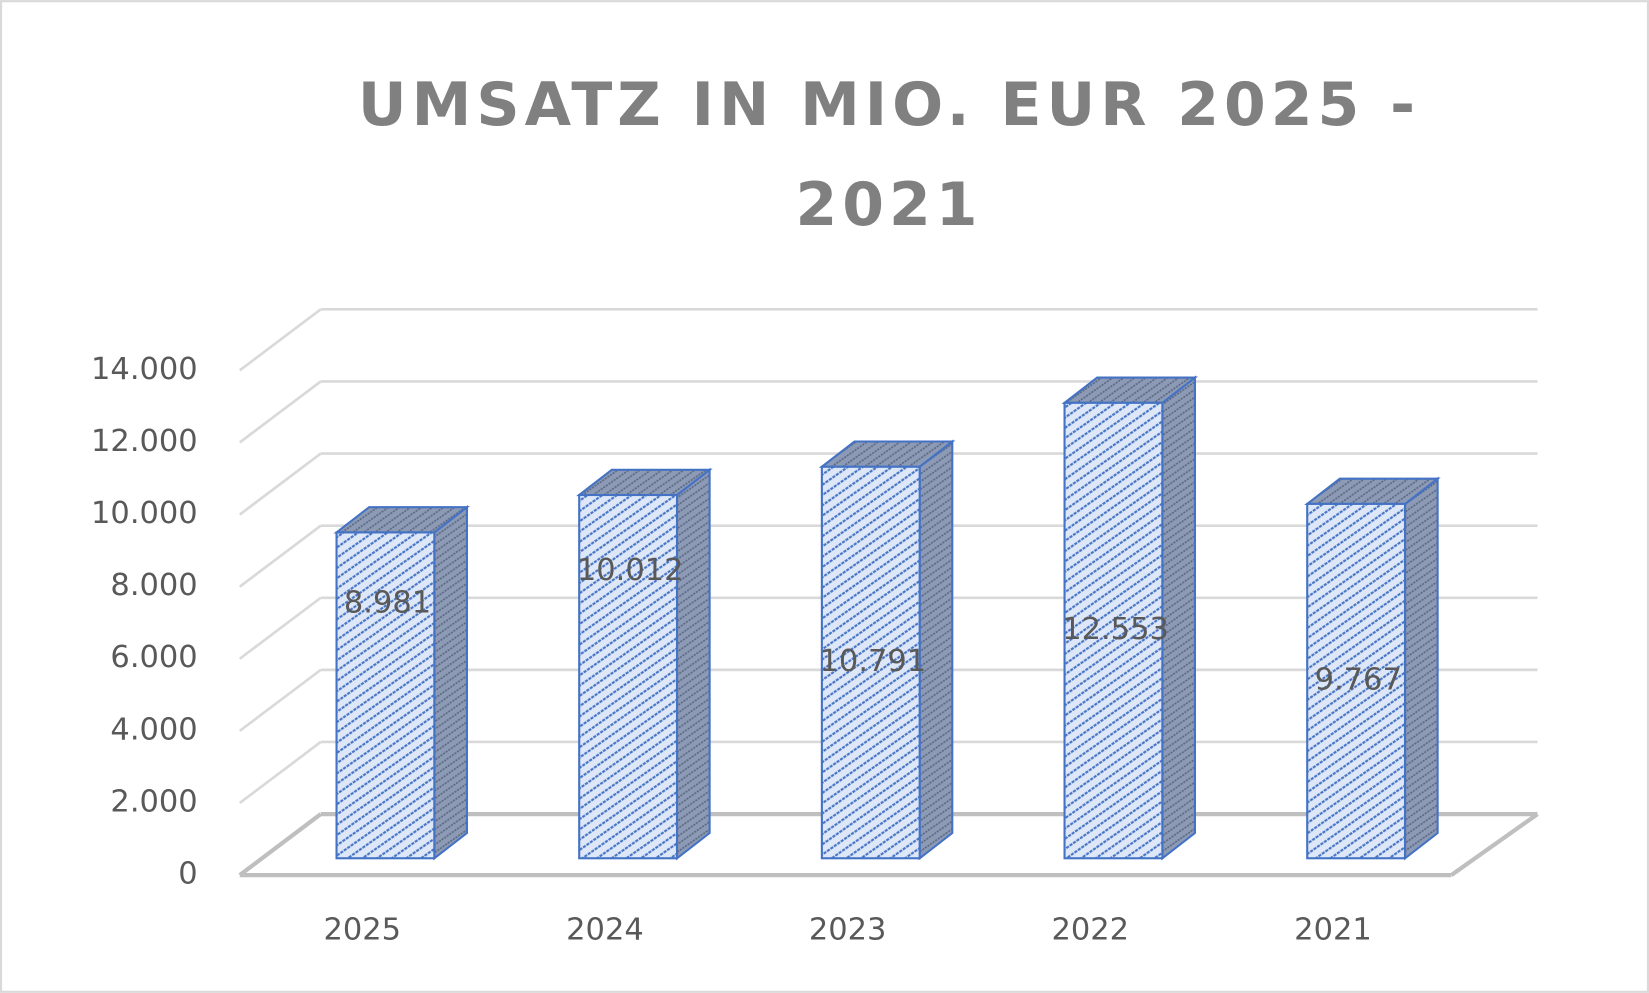  What do you see at coordinates (848, 929) in the screenshot?
I see `x-tick-label: 2023` at bounding box center [848, 929].